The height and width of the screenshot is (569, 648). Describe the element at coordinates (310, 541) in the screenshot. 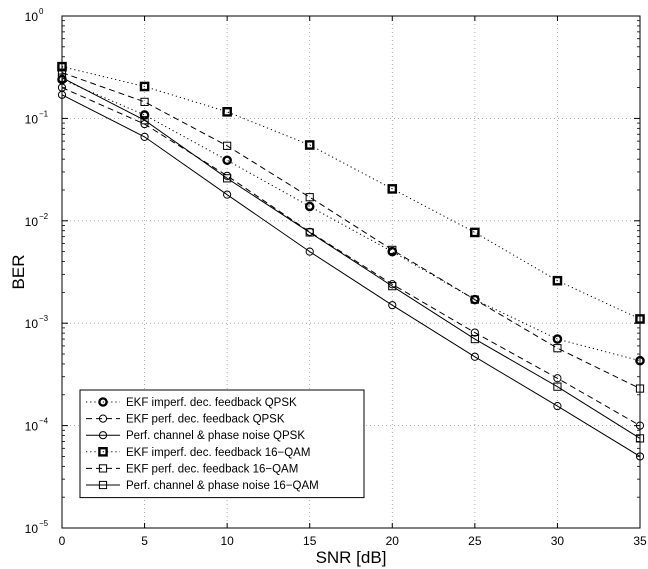

I see `x-tick-label: 15` at that location.